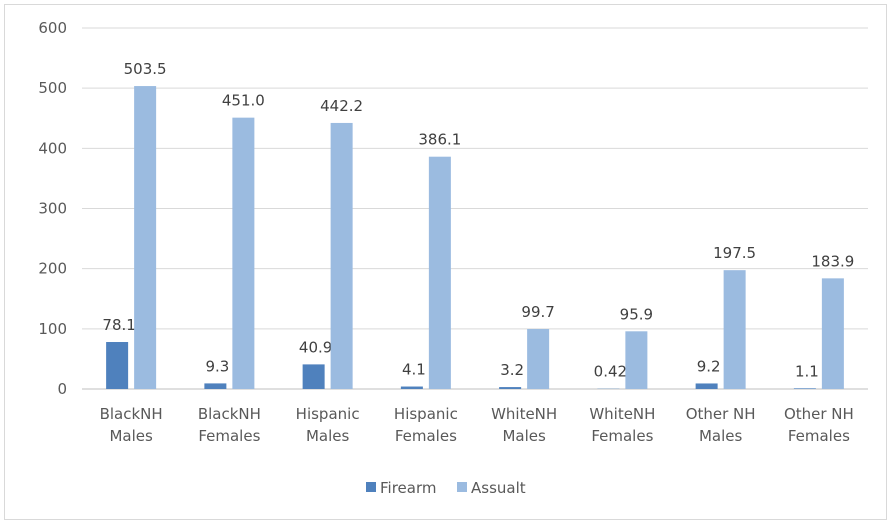 Image resolution: width=893 pixels, height=526 pixels. What do you see at coordinates (52, 28) in the screenshot?
I see `y-tick-label: 600` at bounding box center [52, 28].